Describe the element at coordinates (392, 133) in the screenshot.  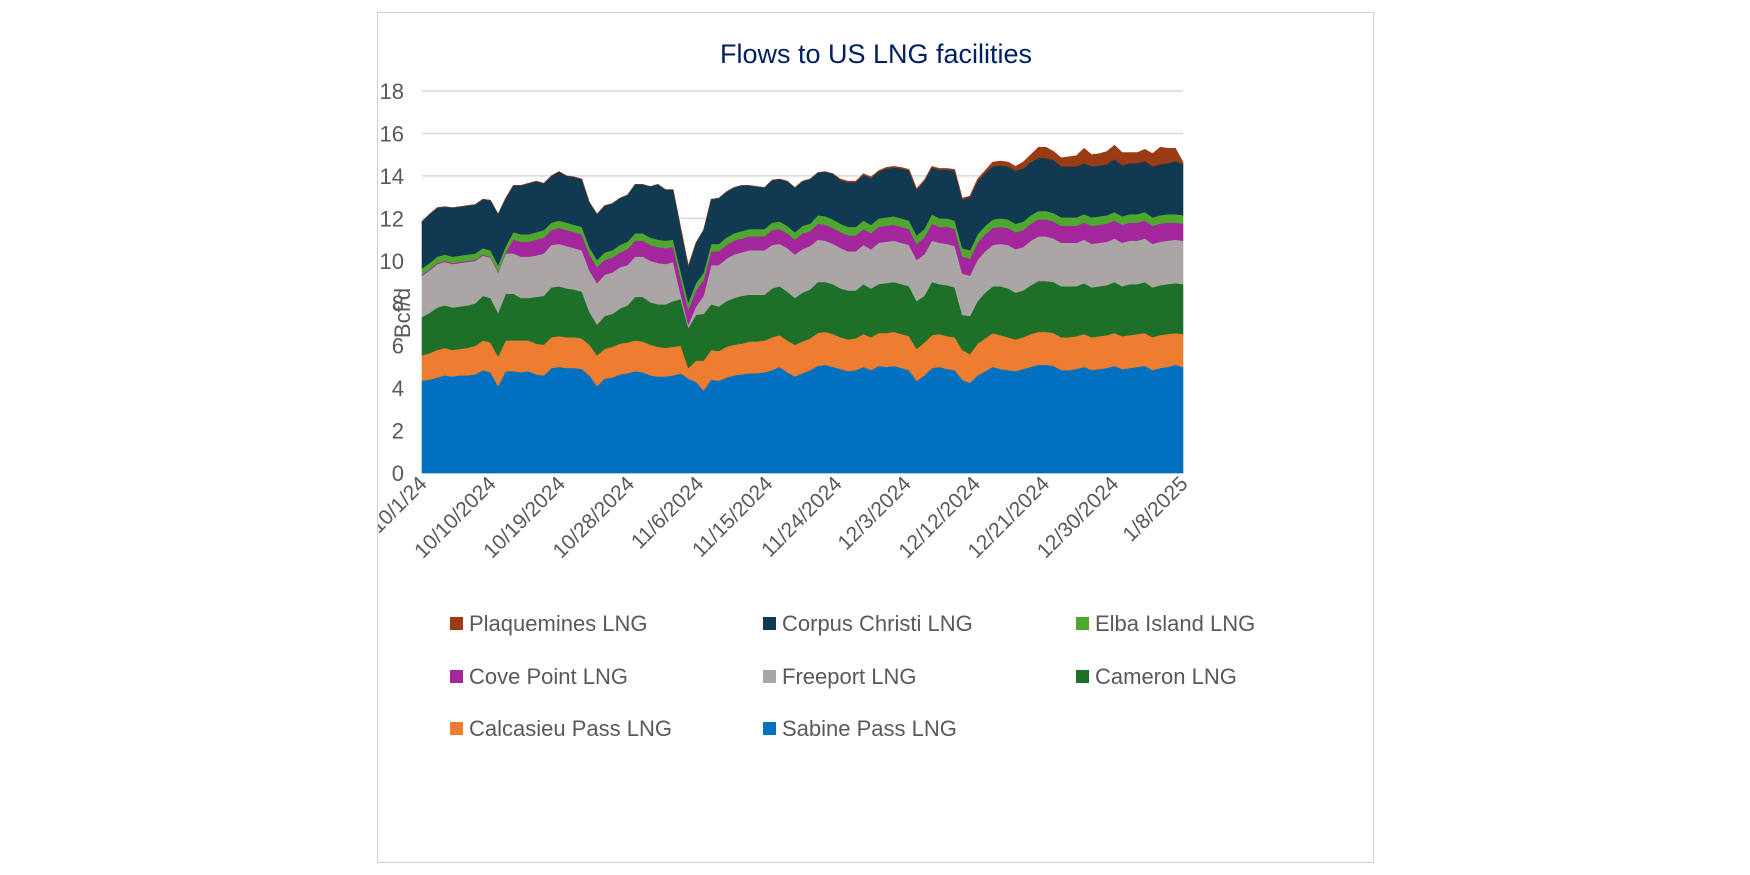
I see `y-tick-label: 16` at that location.